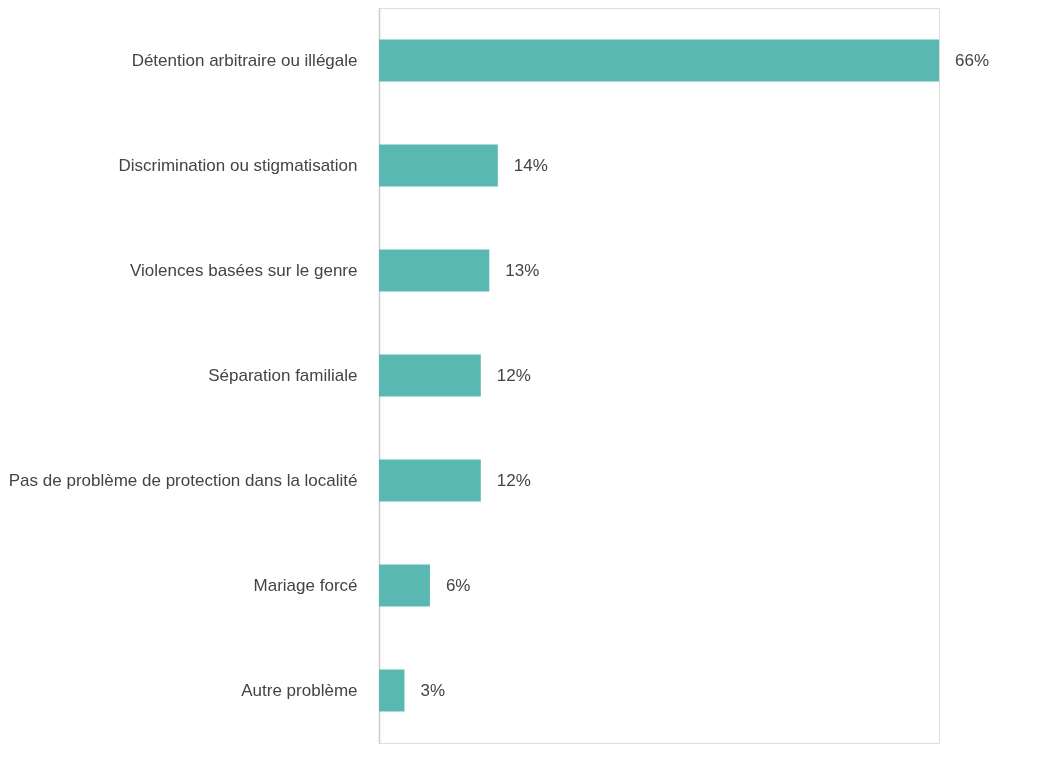 The width and height of the screenshot is (1060, 758). Describe the element at coordinates (244, 270) in the screenshot. I see `y-tick-label: Violences basées sur le genre` at that location.